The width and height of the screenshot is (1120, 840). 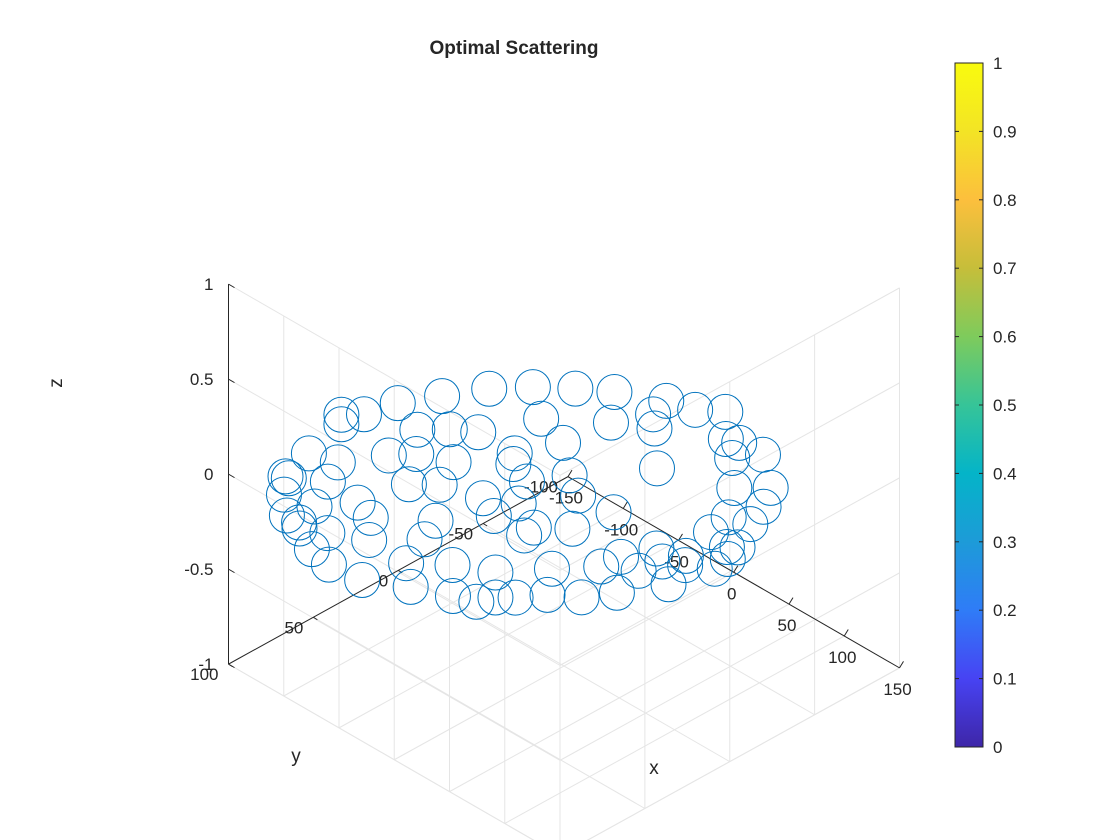 I want to click on colorbar-tick-label: 0.9, so click(x=1005, y=131).